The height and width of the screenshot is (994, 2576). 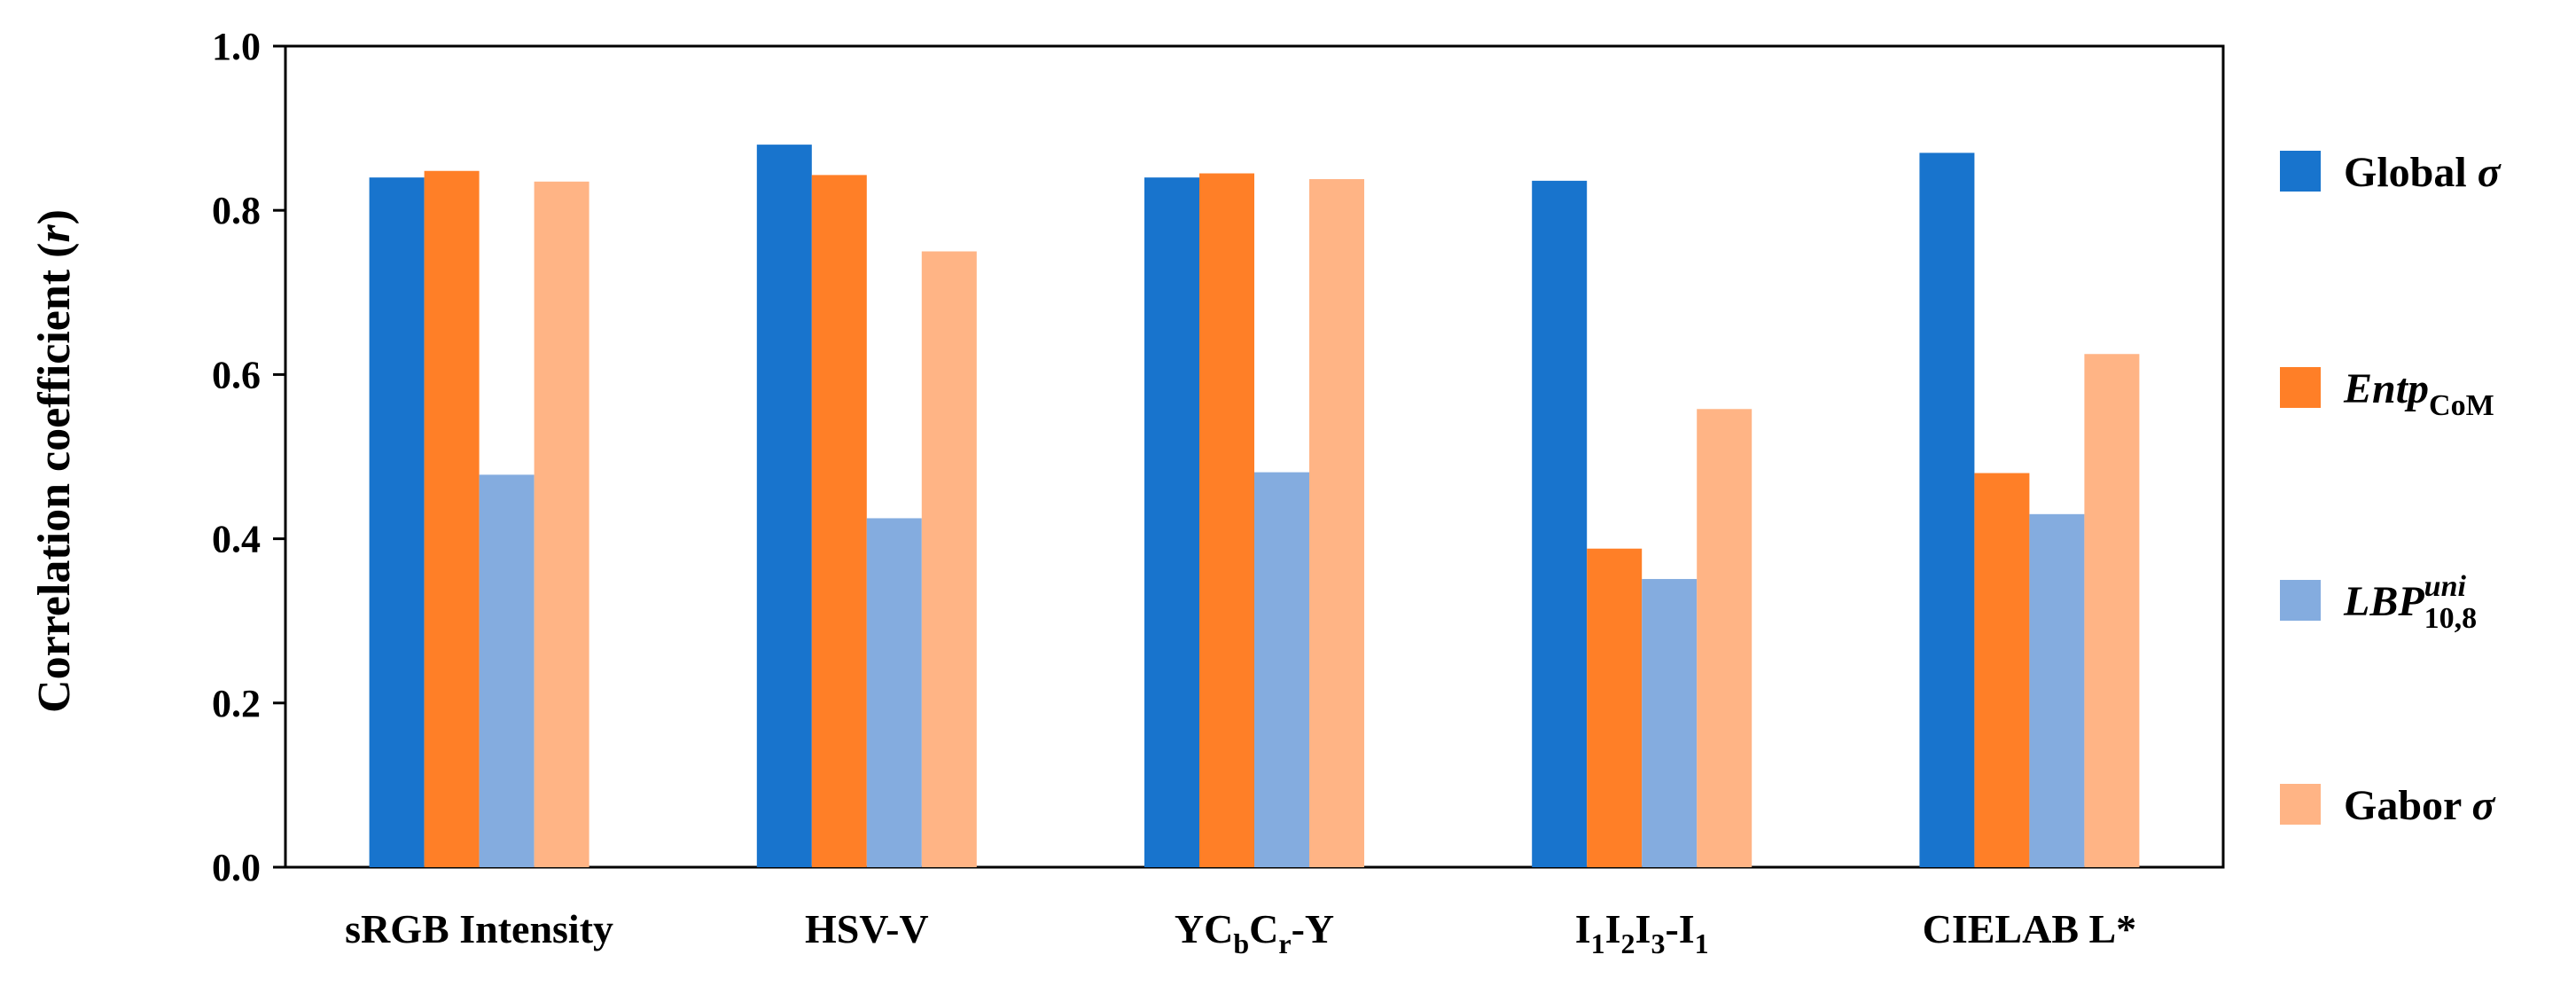 I want to click on legend: Global σ EntpCoM LBPuni 10,8 Gabor σ, so click(x=2391, y=489).